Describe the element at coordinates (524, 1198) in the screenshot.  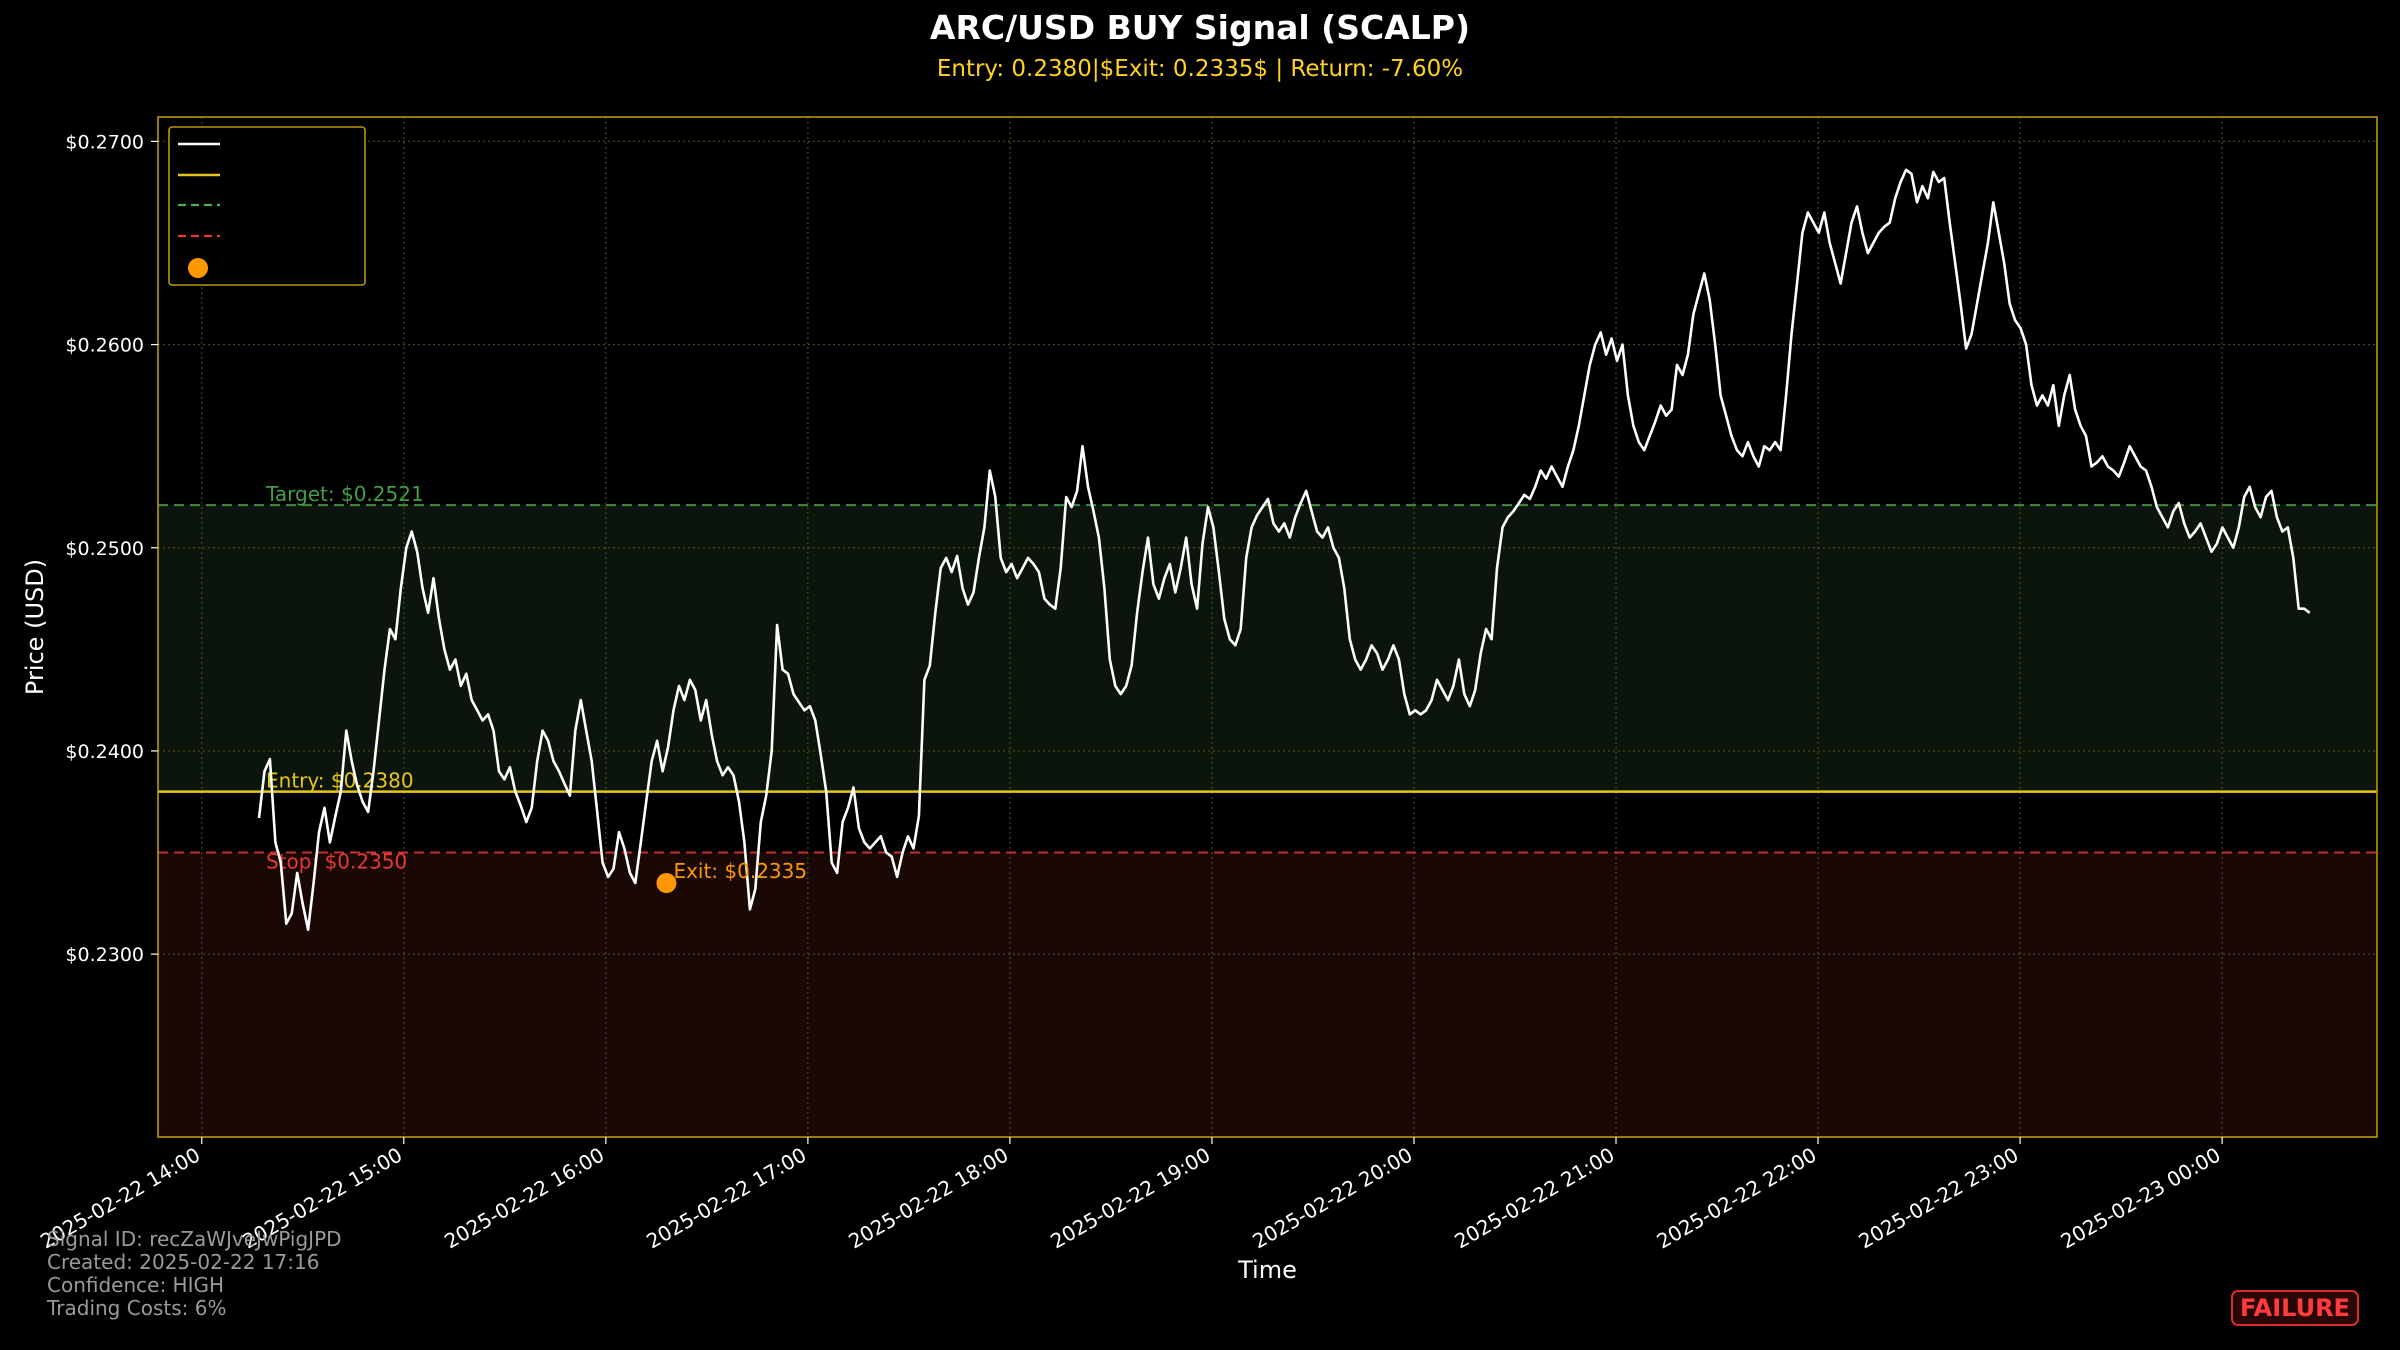
I see `x-tick-label: 2025-02-22 16:00` at that location.